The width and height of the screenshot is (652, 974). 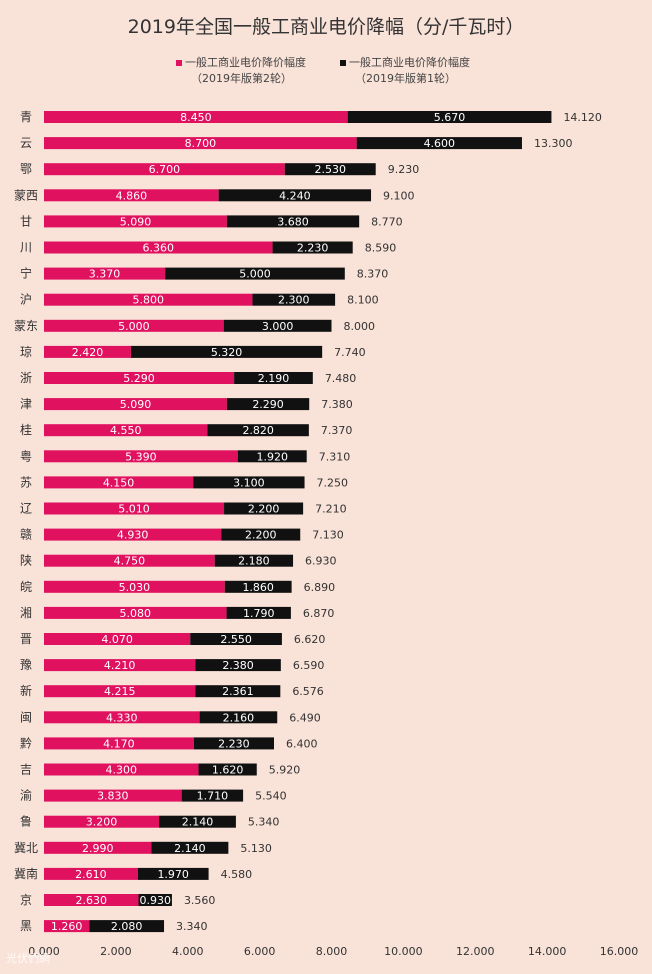 I want to click on data-label-series2: 2.530, so click(x=330, y=169).